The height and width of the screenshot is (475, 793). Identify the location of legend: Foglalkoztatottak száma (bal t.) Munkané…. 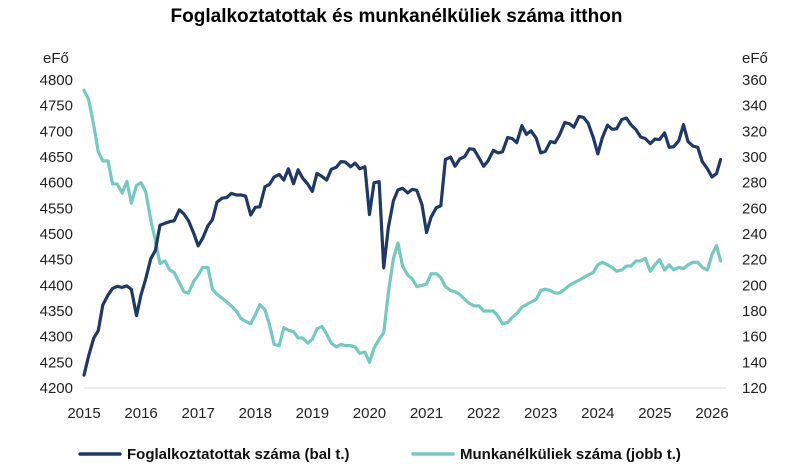
(379, 454).